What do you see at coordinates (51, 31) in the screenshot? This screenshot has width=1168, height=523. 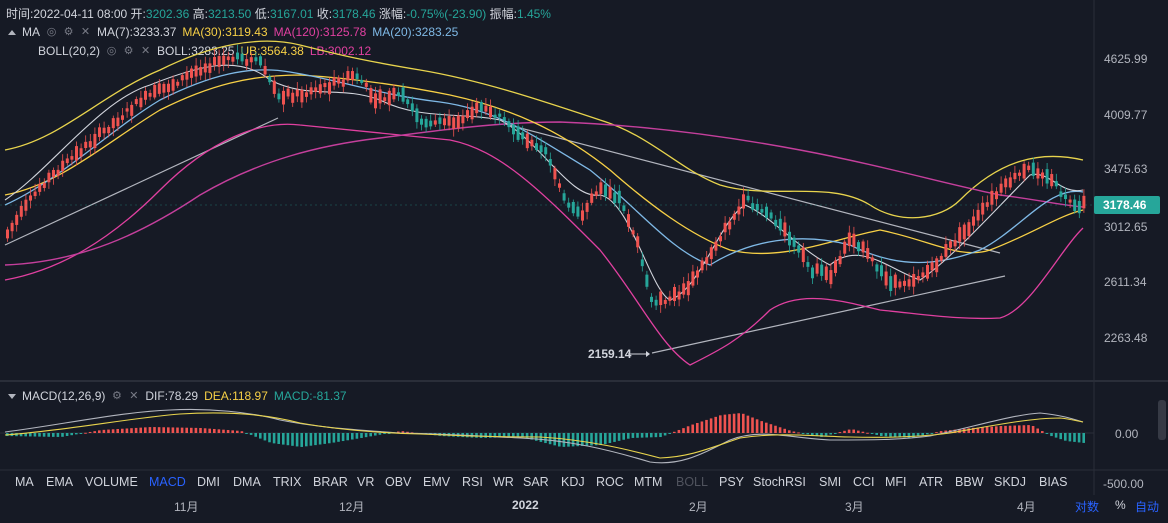 I see `eye-icon: ◎` at bounding box center [51, 31].